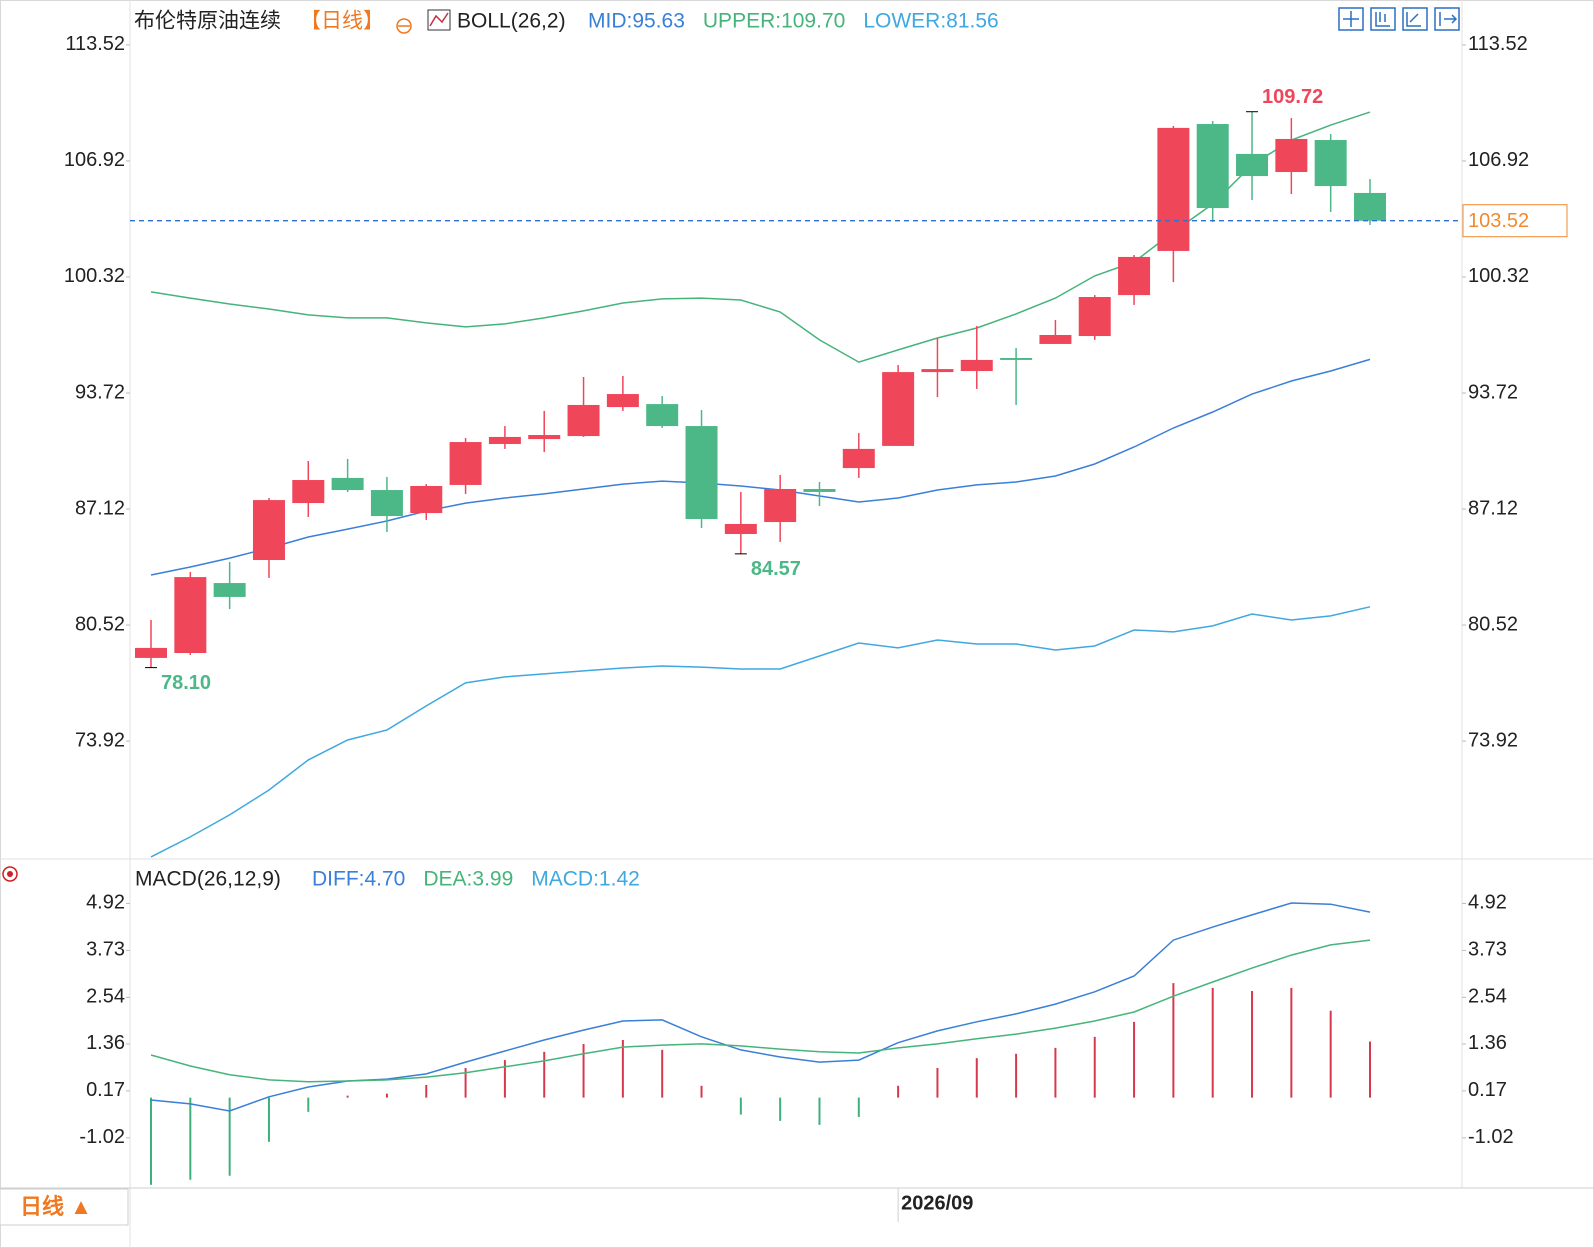 The image size is (1594, 1248). What do you see at coordinates (100, 508) in the screenshot?
I see `y-tick-label: 87.12` at bounding box center [100, 508].